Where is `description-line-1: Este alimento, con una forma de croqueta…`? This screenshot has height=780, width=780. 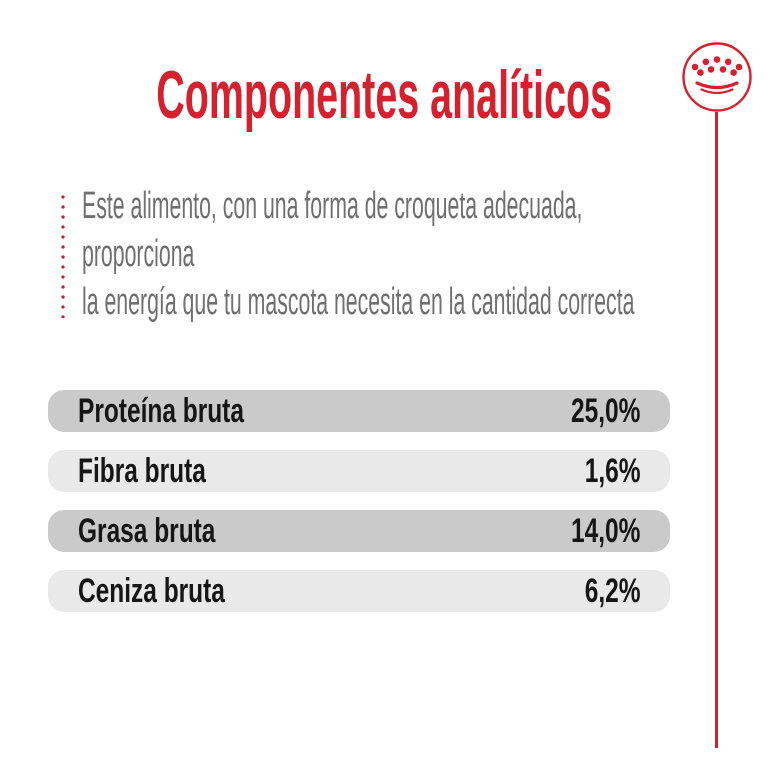 description-line-1: Este alimento, con una forma de croqueta… is located at coordinates (332, 206).